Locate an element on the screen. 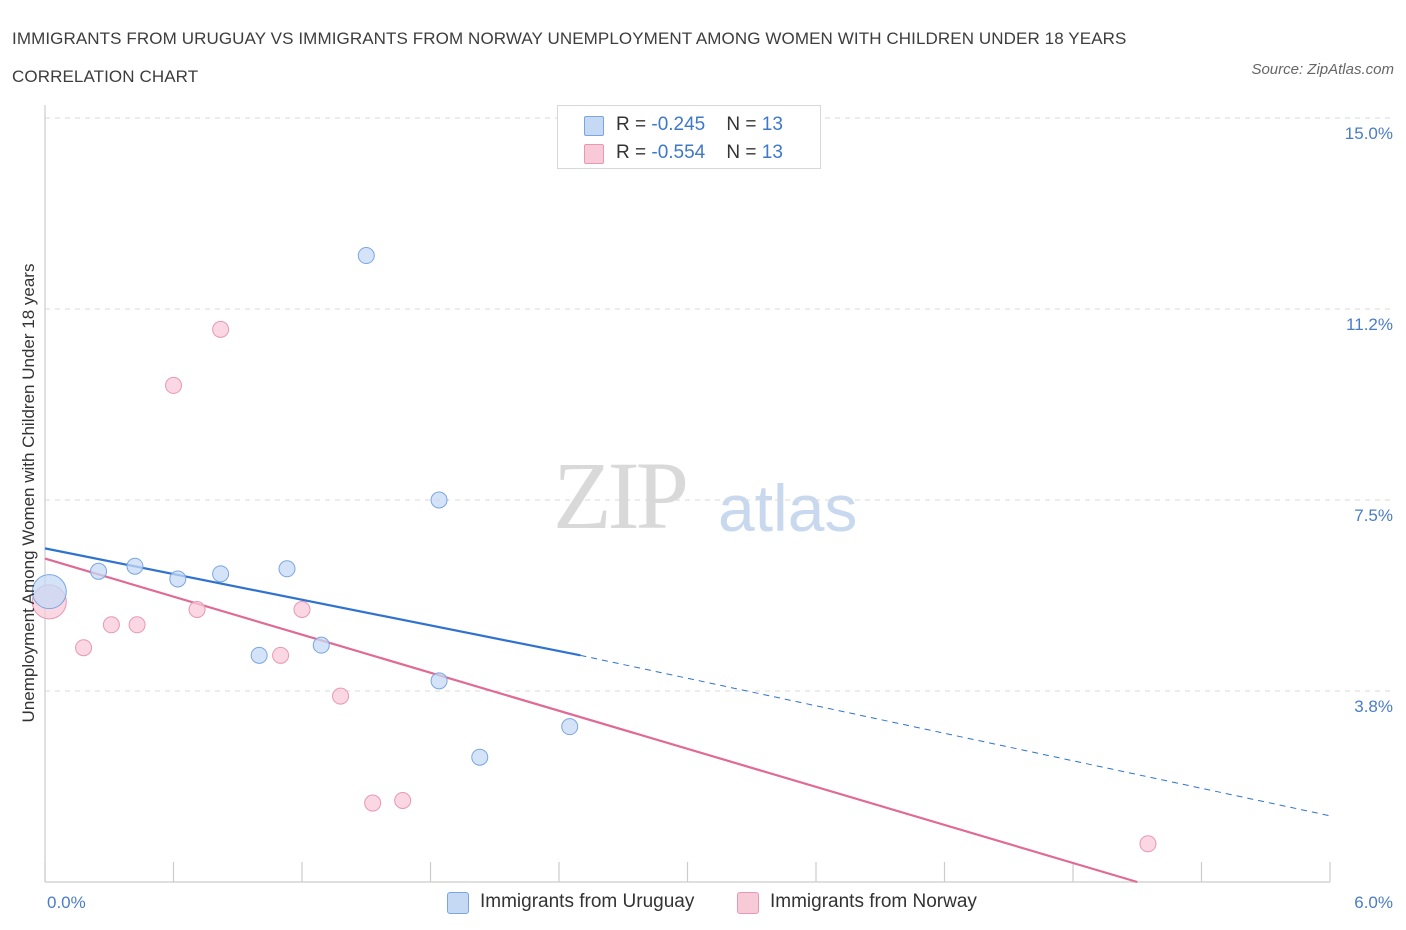  legend-text-uruguay: R = -0.245 N = 13 is located at coordinates (699, 125).